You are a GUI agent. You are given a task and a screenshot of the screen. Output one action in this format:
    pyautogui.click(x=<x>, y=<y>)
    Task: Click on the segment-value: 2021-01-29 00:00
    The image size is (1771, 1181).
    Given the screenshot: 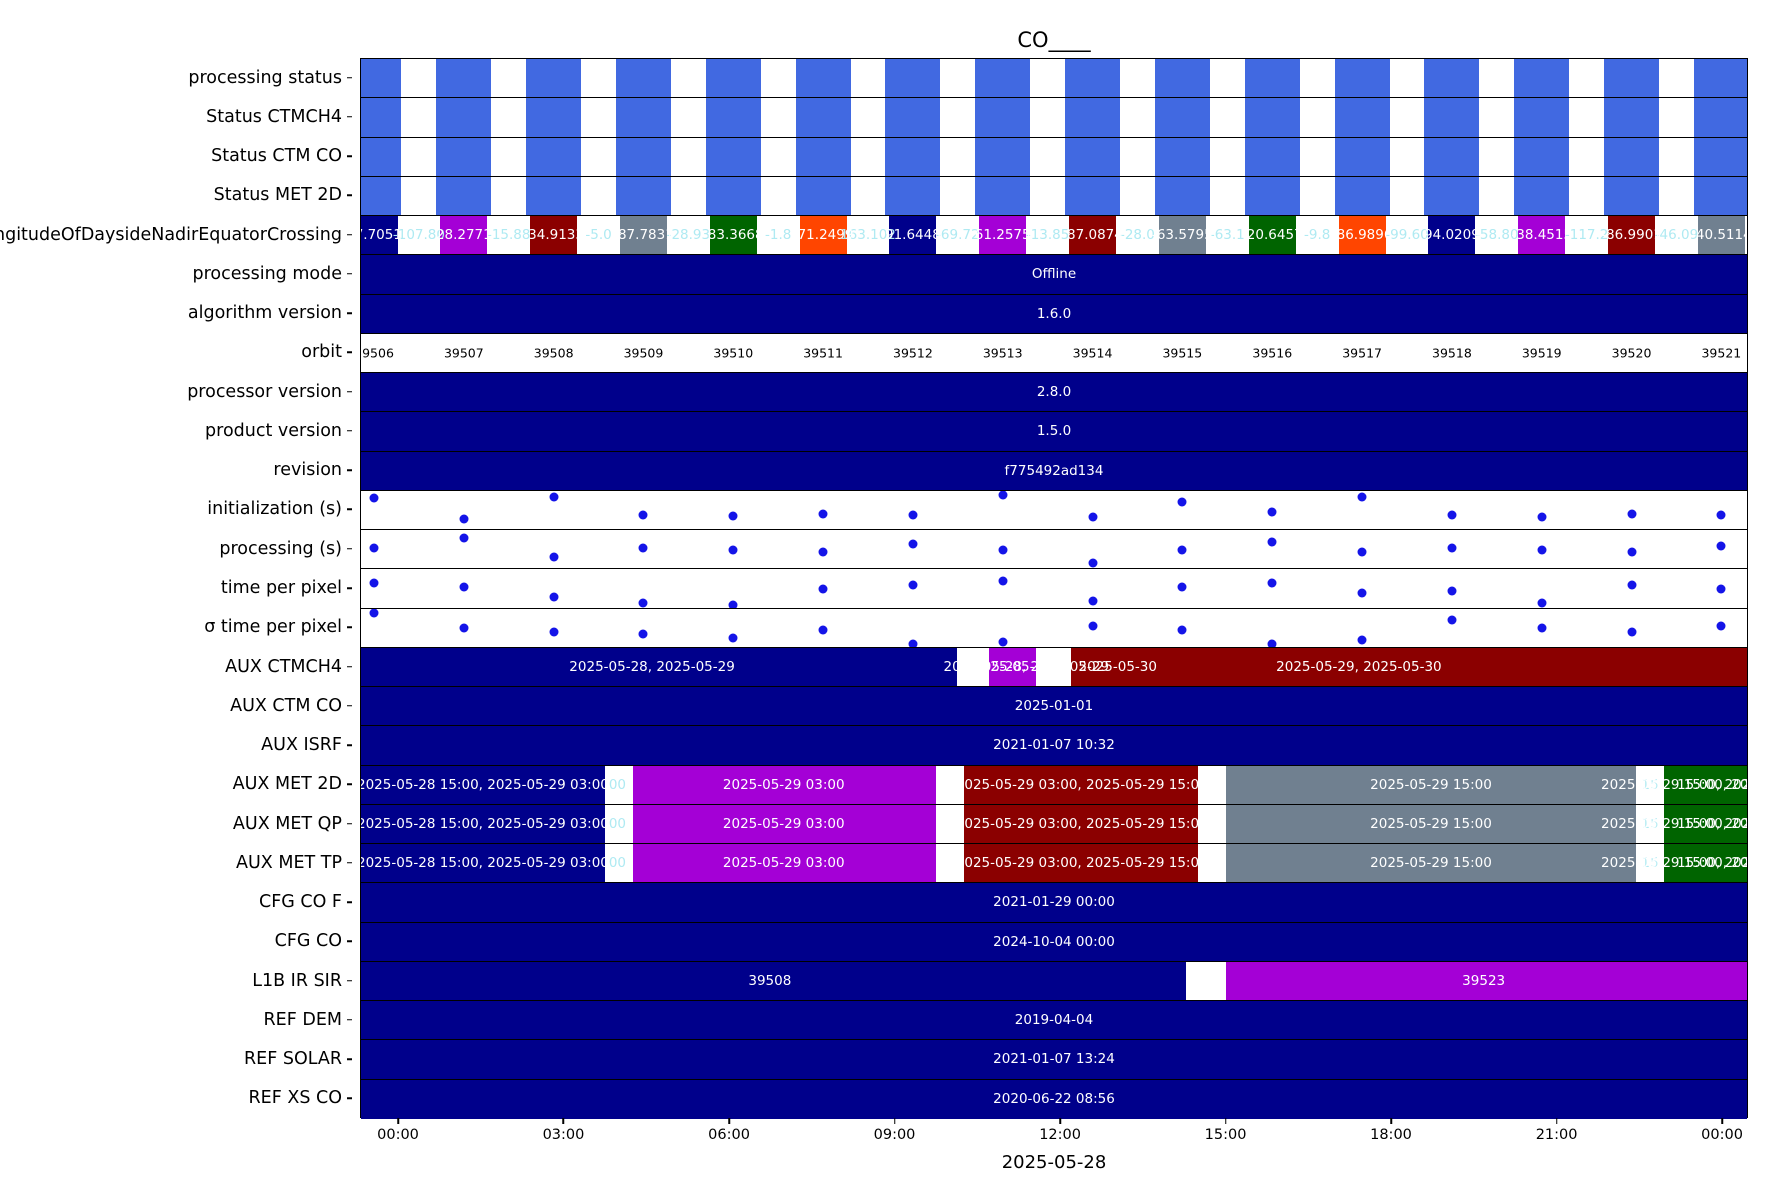 What is the action you would take?
    pyautogui.click(x=1054, y=902)
    